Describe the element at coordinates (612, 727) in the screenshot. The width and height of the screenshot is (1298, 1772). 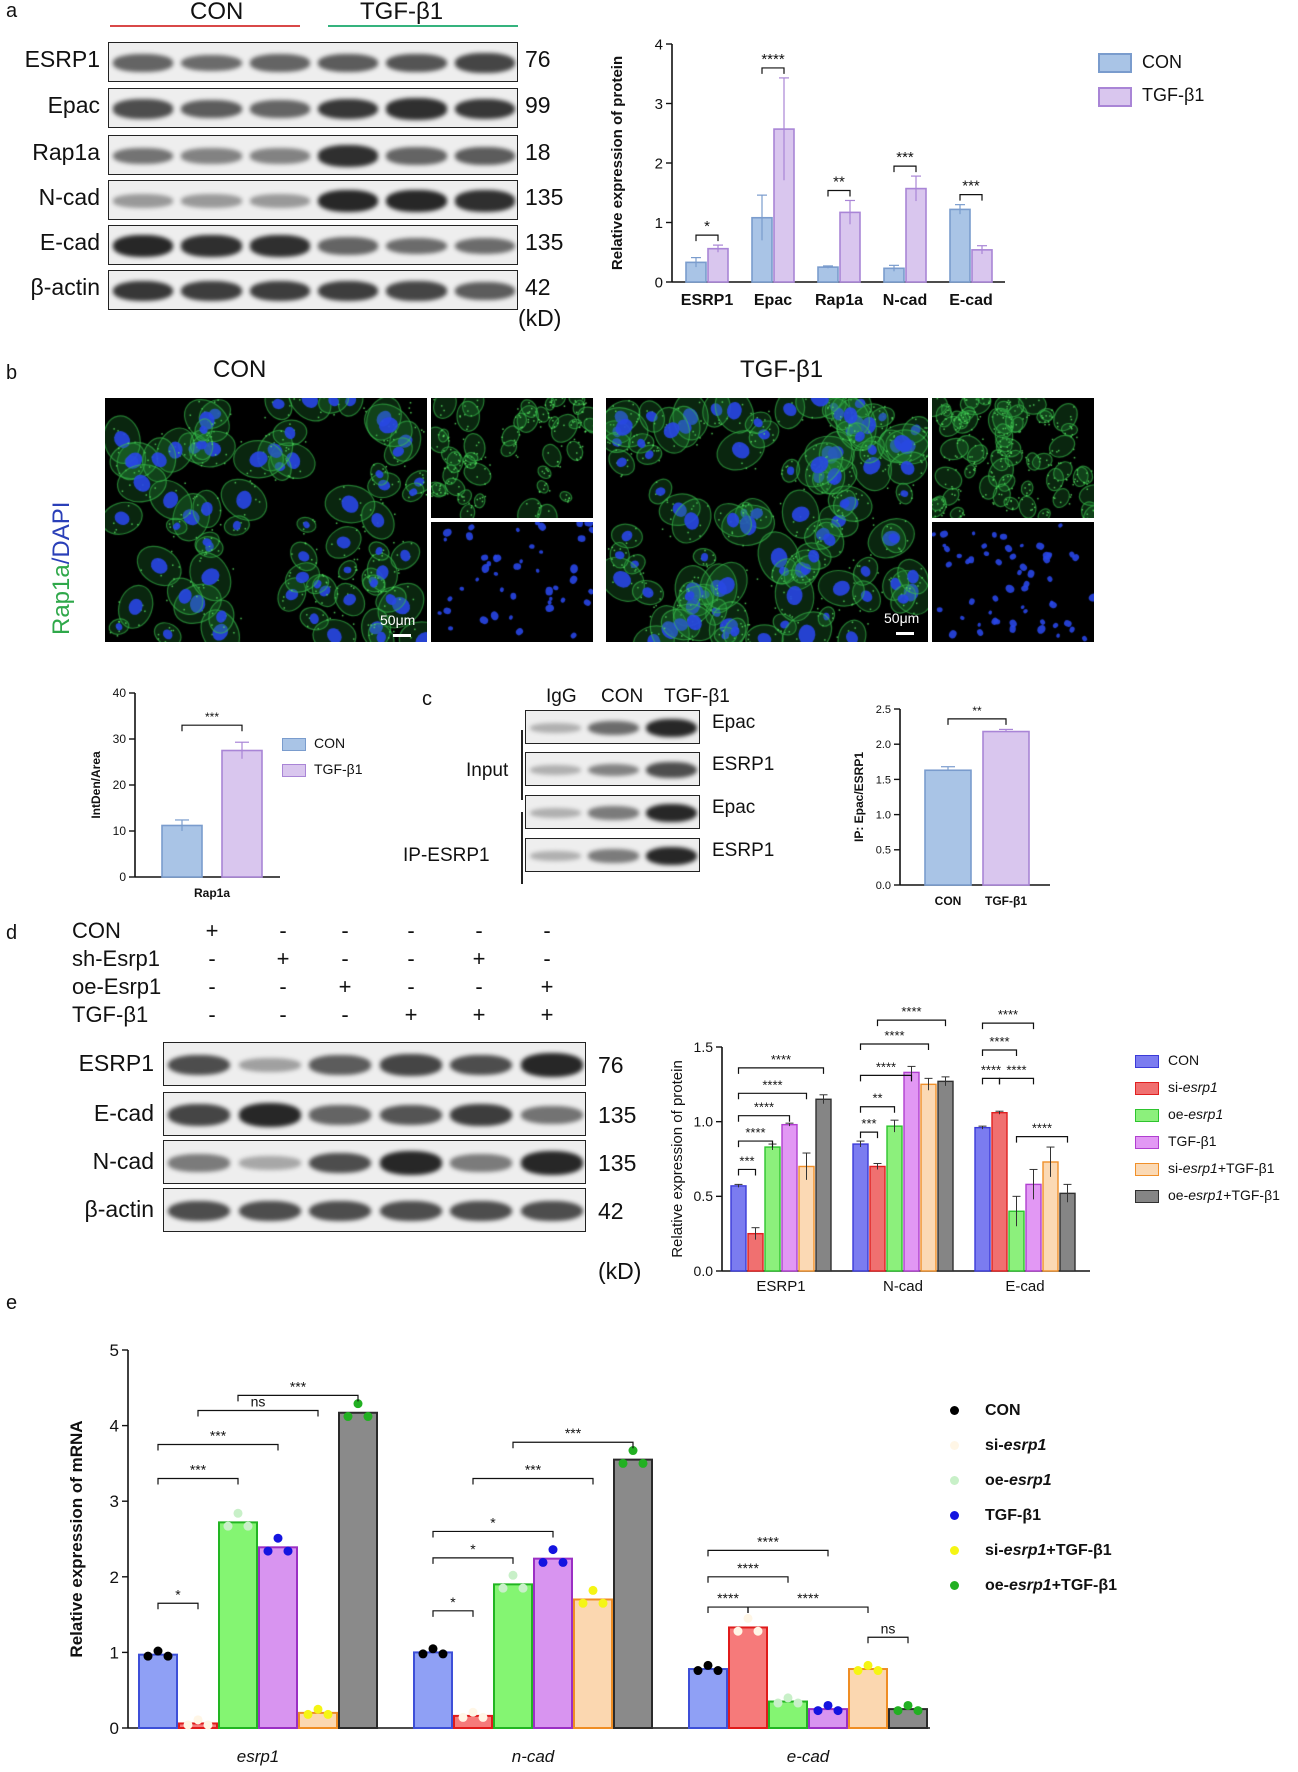
I see `blot-c-Epac-strip` at that location.